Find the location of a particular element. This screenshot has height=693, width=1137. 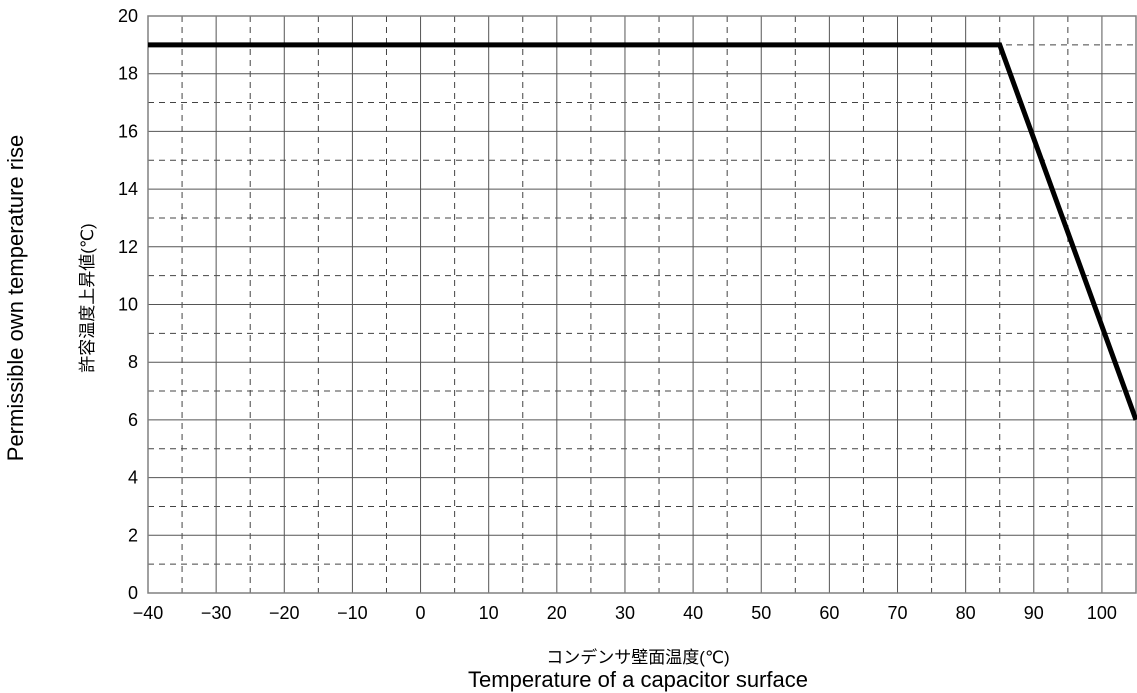

y-tick-label: 14 is located at coordinates (128, 189).